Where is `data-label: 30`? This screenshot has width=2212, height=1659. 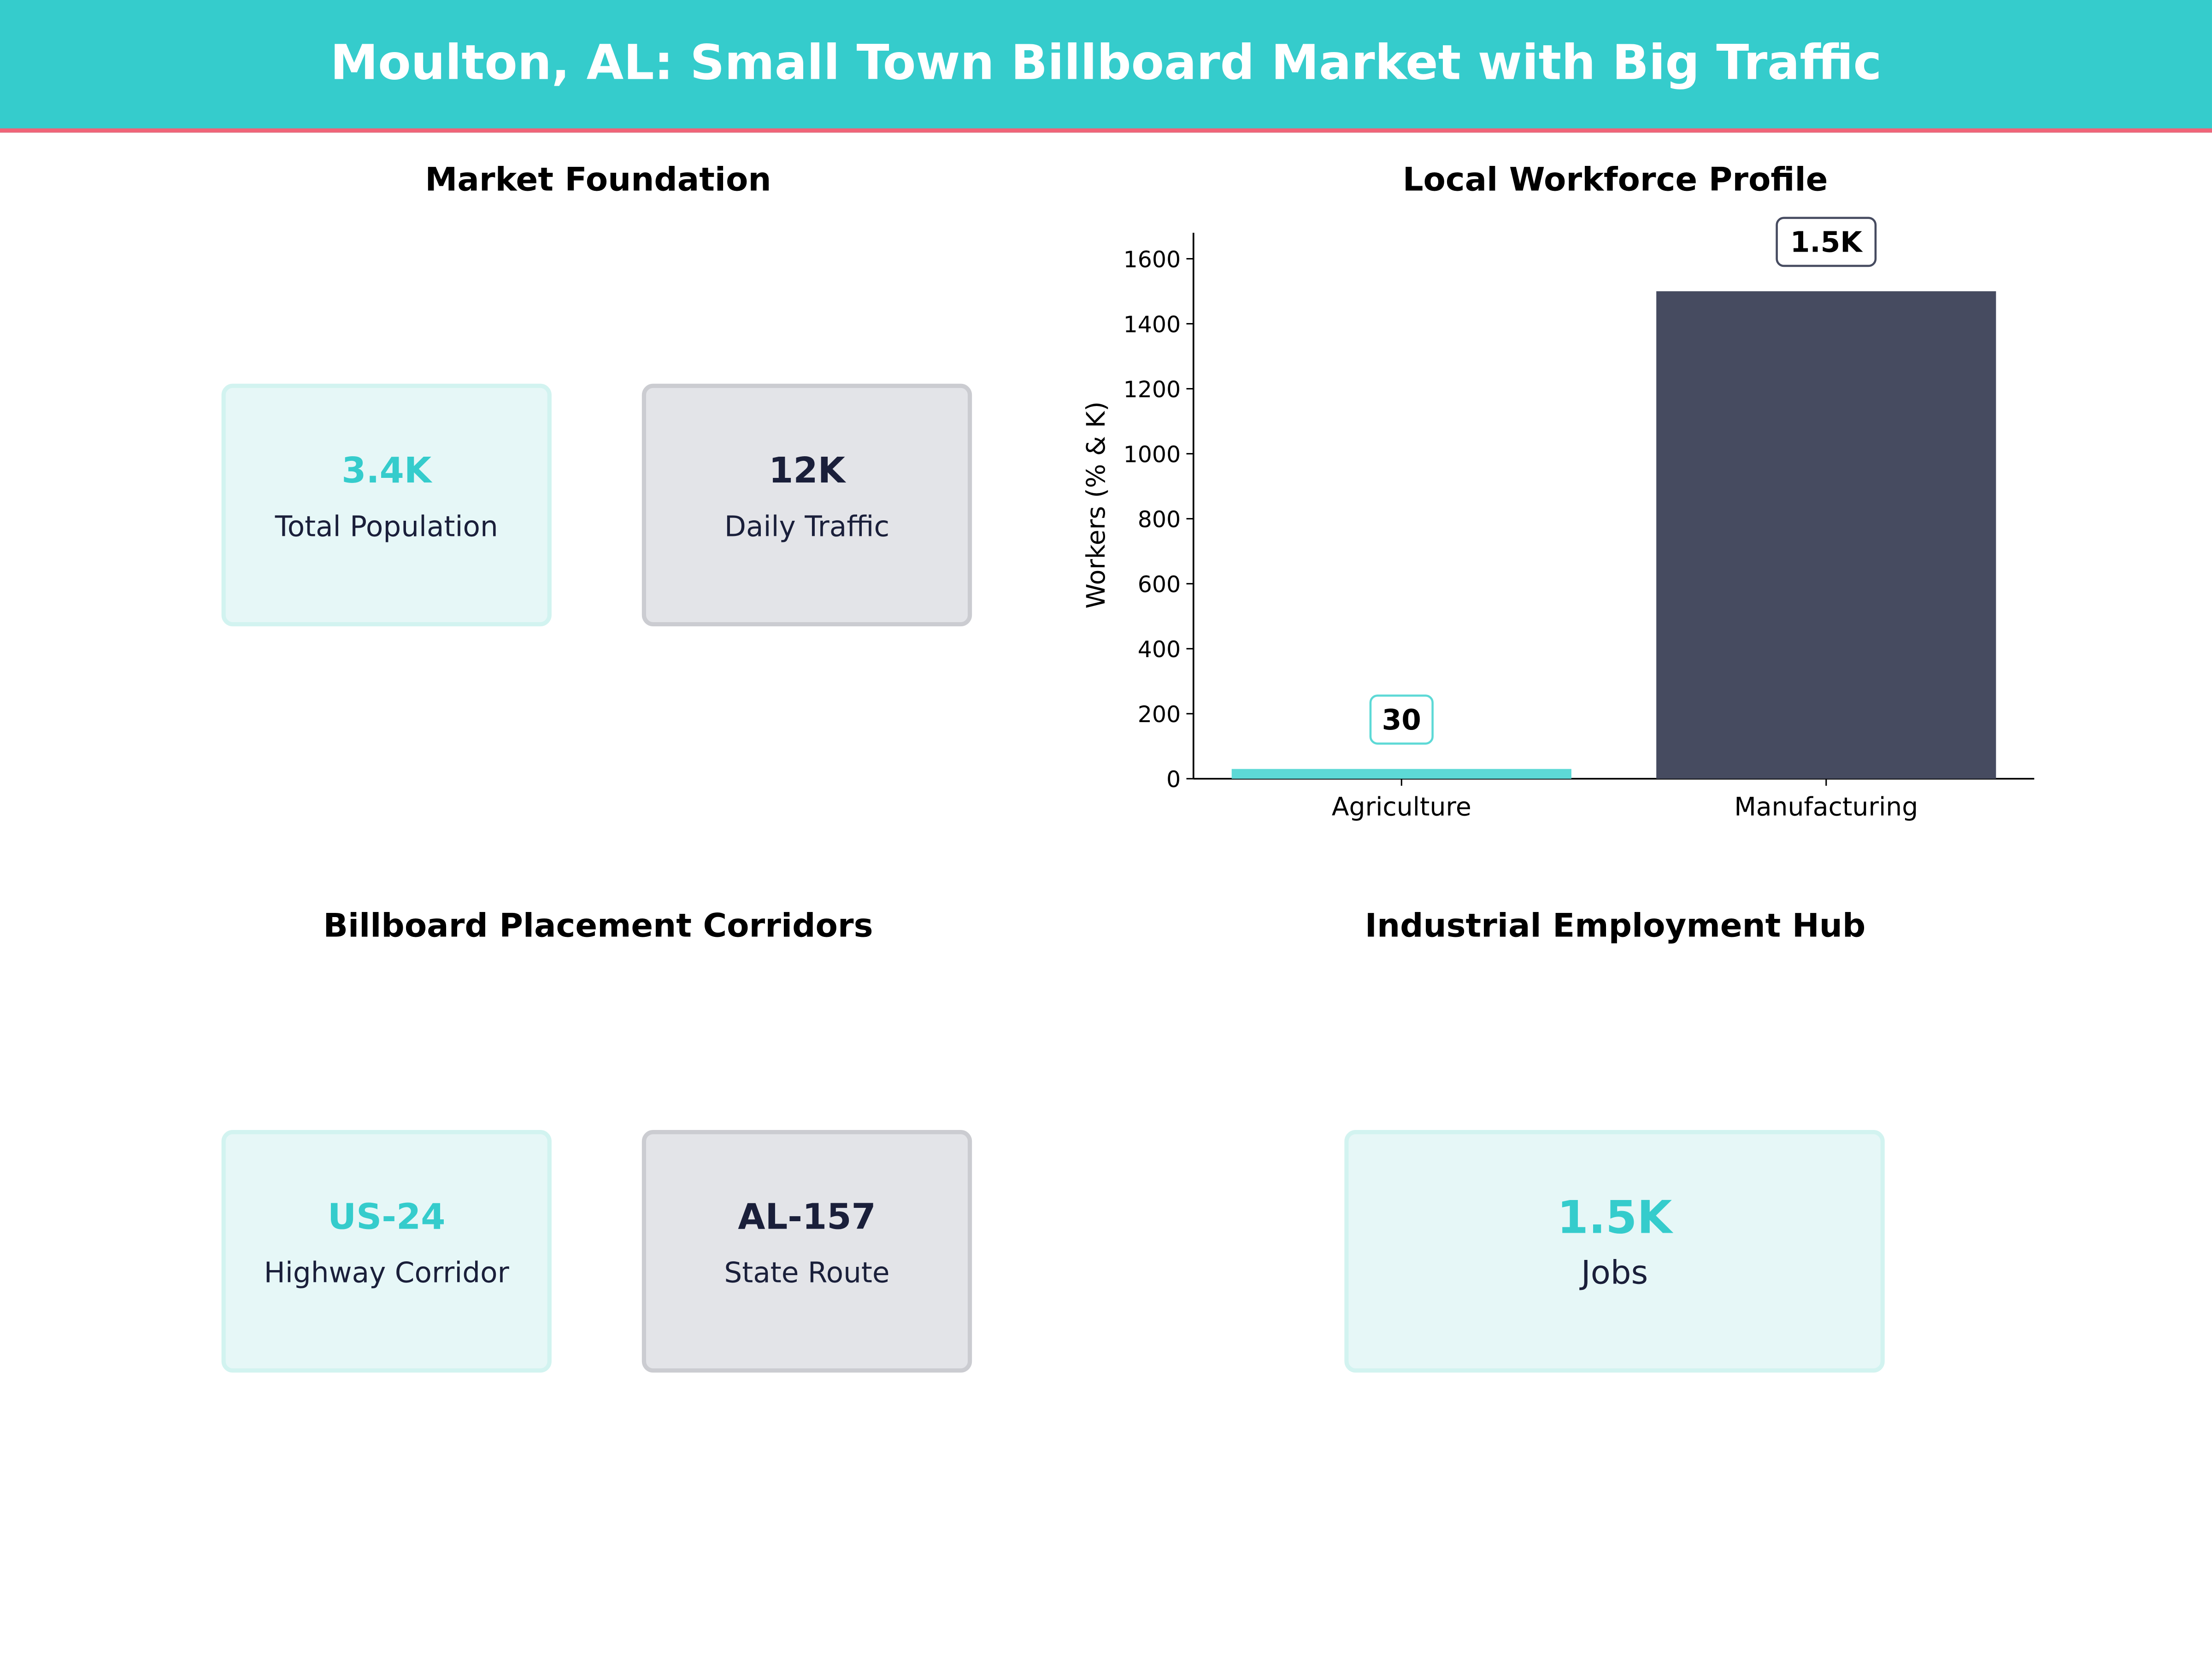
data-label: 30 is located at coordinates (1401, 720).